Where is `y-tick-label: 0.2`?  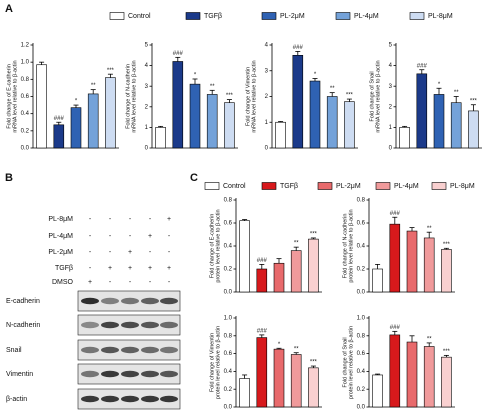
y-tick-label: 0.2 is located at coordinates (361, 270).